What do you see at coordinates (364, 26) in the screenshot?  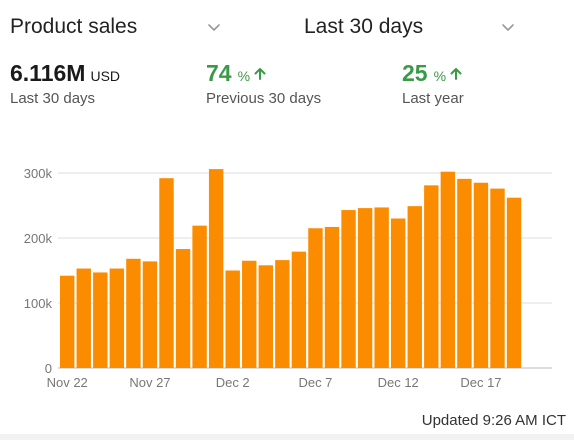 I see `date-range-dropdown-label: Last 30 days` at bounding box center [364, 26].